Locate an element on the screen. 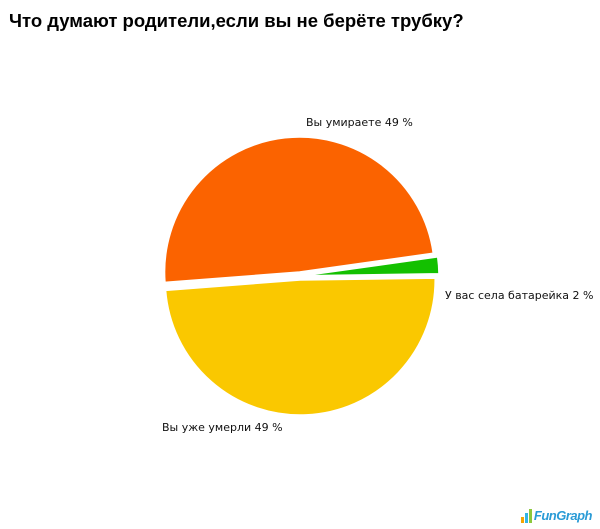 This screenshot has width=600, height=529. logo-bars-icon is located at coordinates (526, 516).